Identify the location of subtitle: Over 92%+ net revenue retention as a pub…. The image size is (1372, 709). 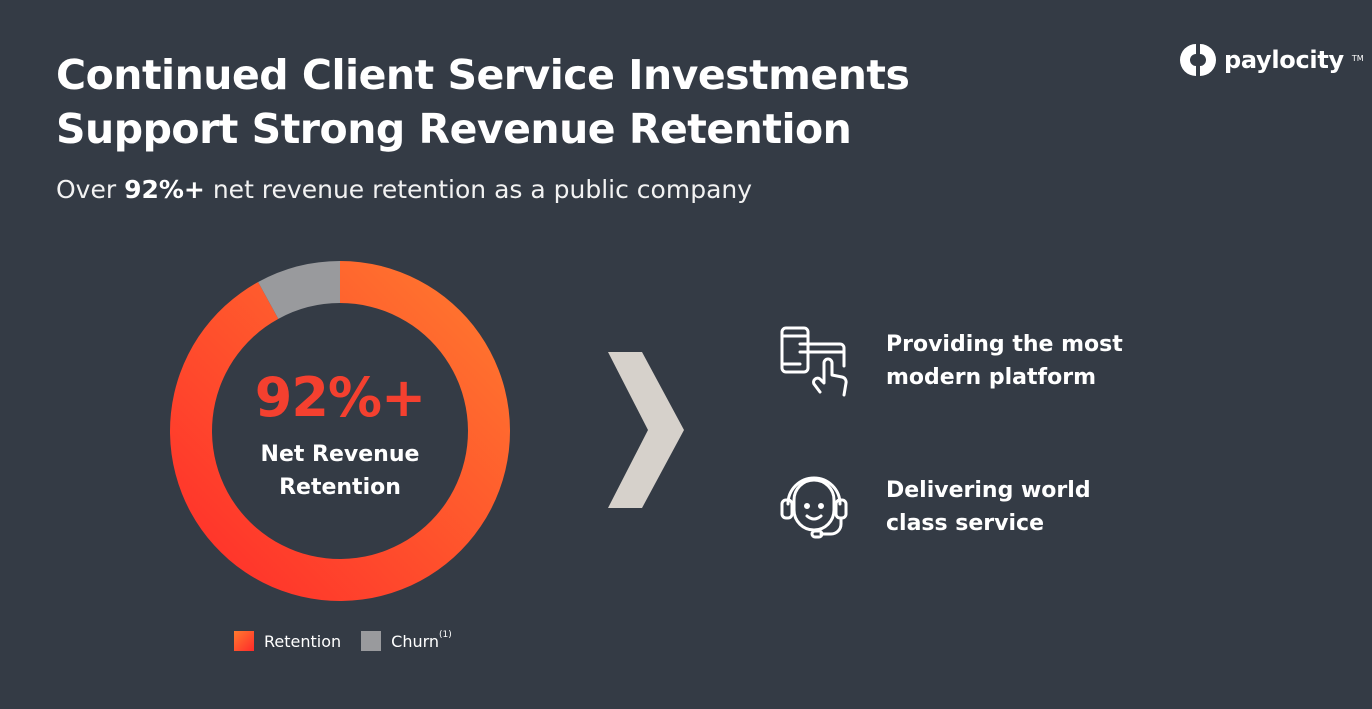
(404, 190).